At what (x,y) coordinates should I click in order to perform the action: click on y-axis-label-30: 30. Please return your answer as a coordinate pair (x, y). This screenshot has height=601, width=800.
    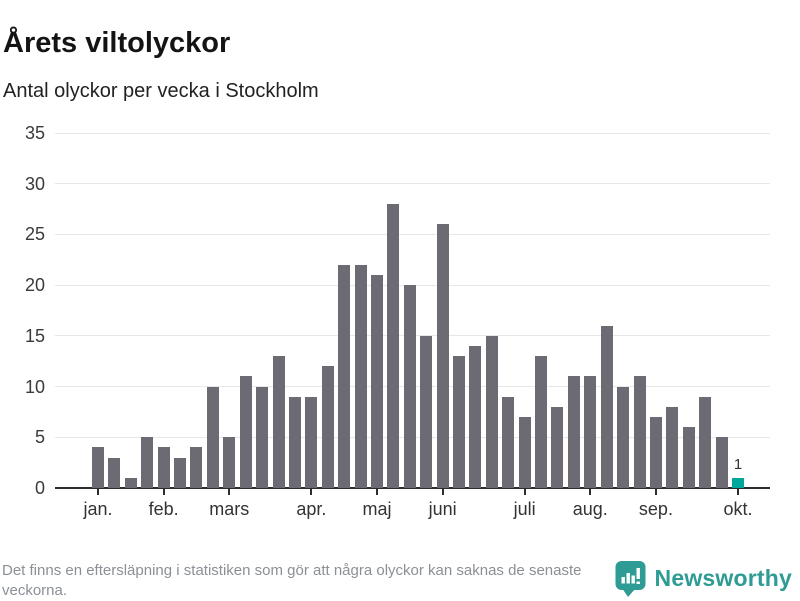
    Looking at the image, I should click on (34, 183).